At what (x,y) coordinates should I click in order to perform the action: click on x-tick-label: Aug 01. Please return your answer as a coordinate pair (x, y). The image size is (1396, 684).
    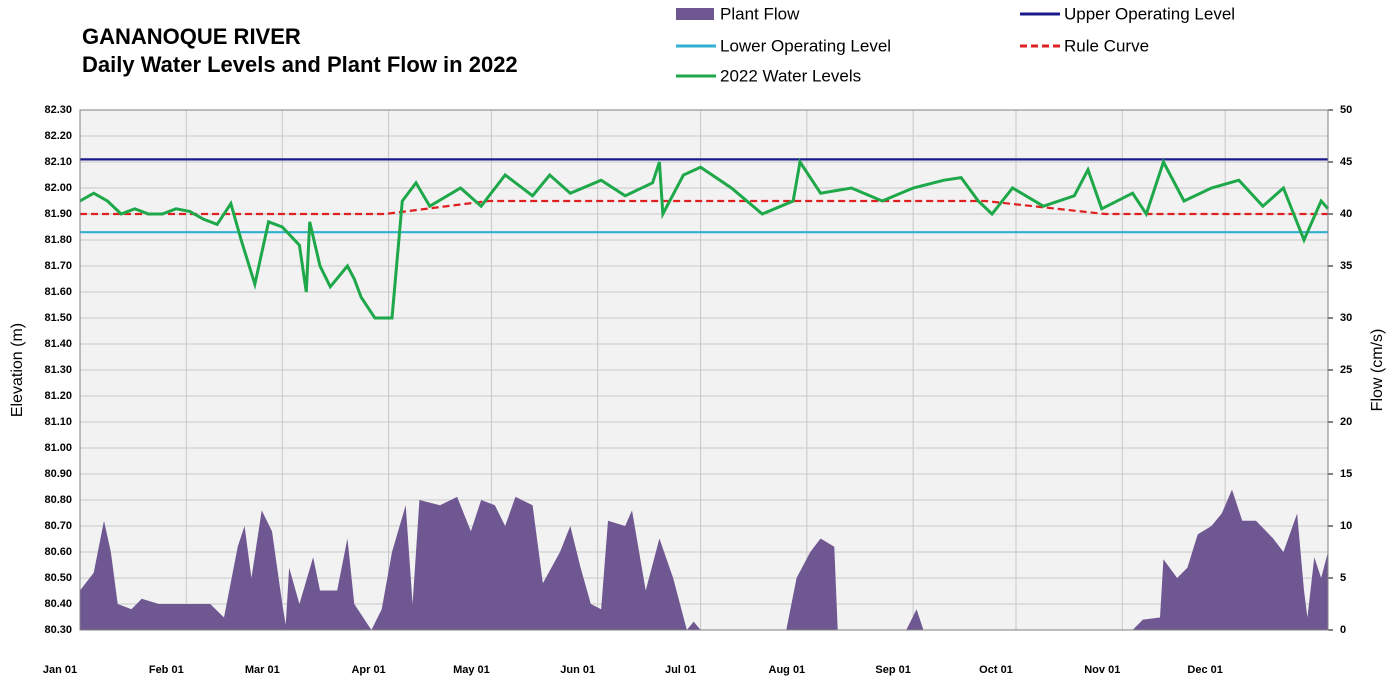
    Looking at the image, I should click on (787, 670).